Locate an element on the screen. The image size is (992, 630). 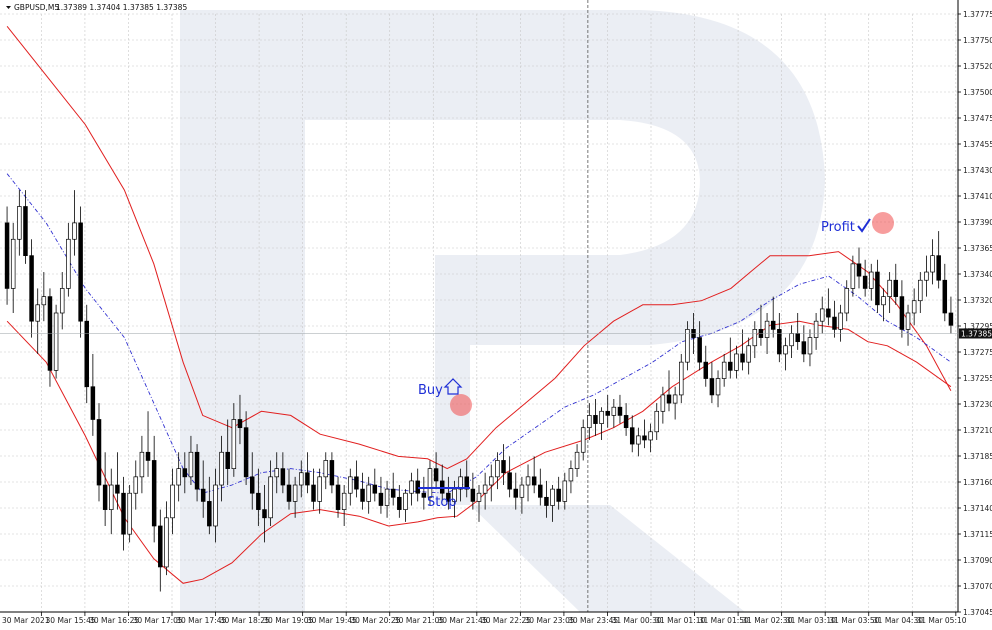
price-tick-label: 1.37255 is located at coordinates (977, 378).